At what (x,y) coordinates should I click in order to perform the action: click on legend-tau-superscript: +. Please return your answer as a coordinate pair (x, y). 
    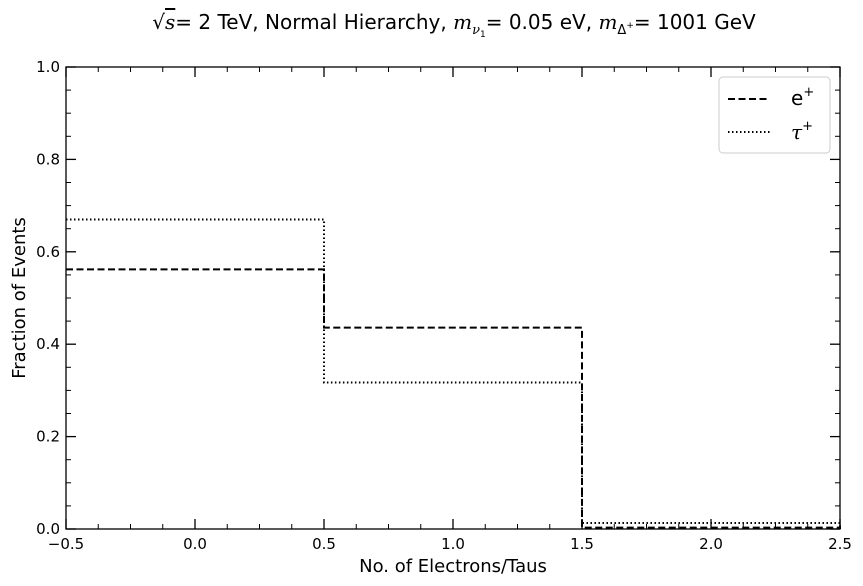
    Looking at the image, I should click on (807, 126).